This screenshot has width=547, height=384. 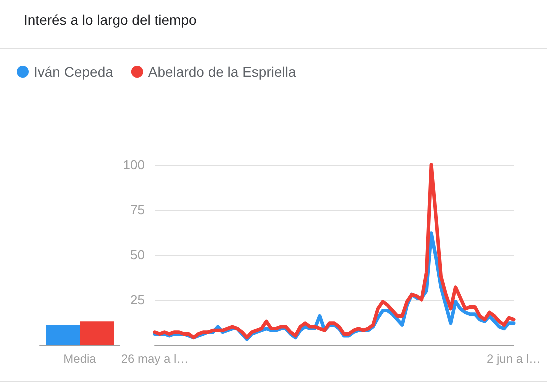 What do you see at coordinates (222, 72) in the screenshot?
I see `legend-label: Abelardo de la Espriella` at bounding box center [222, 72].